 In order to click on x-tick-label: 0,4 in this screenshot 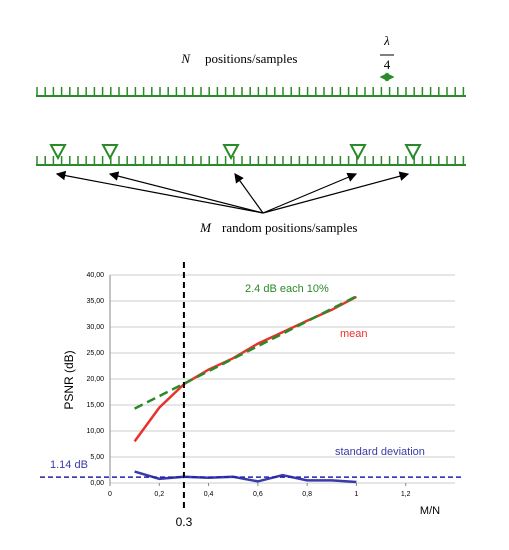, I will do `click(209, 494)`.